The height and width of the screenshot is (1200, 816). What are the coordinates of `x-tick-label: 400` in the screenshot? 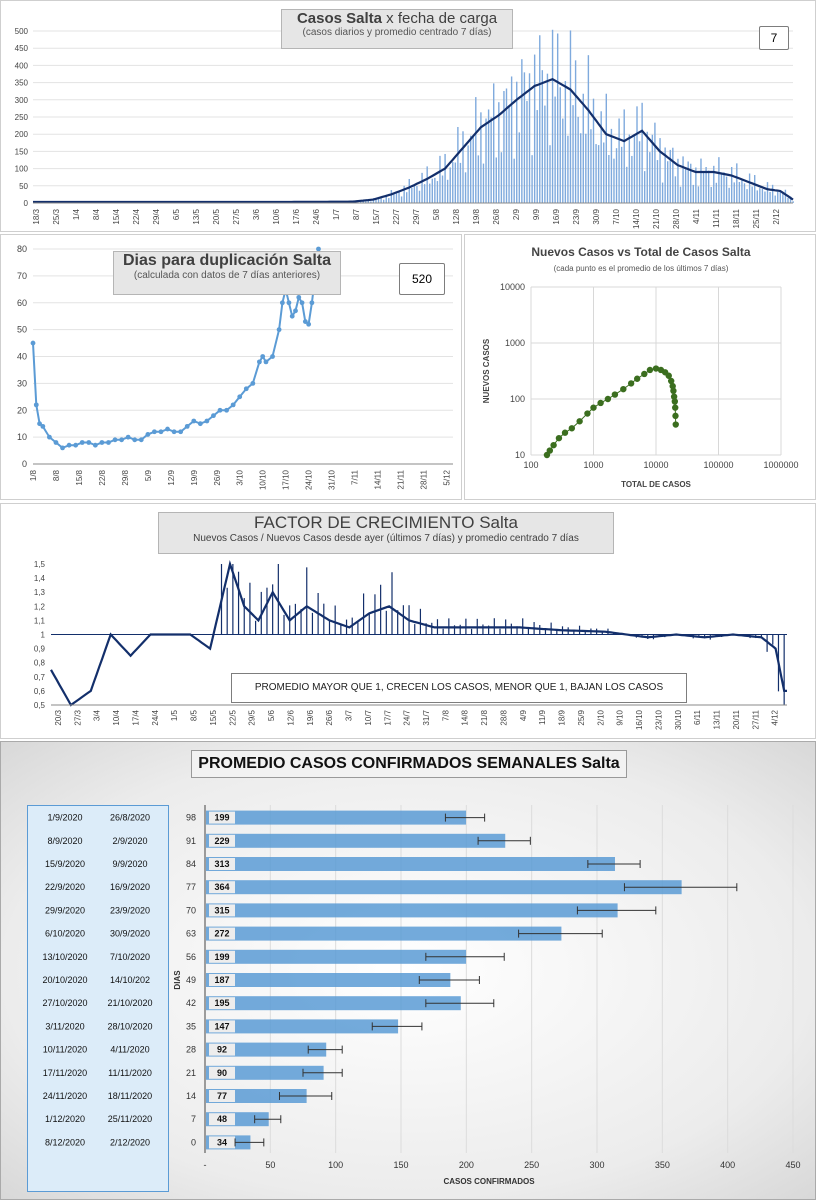 It's located at (727, 1165).